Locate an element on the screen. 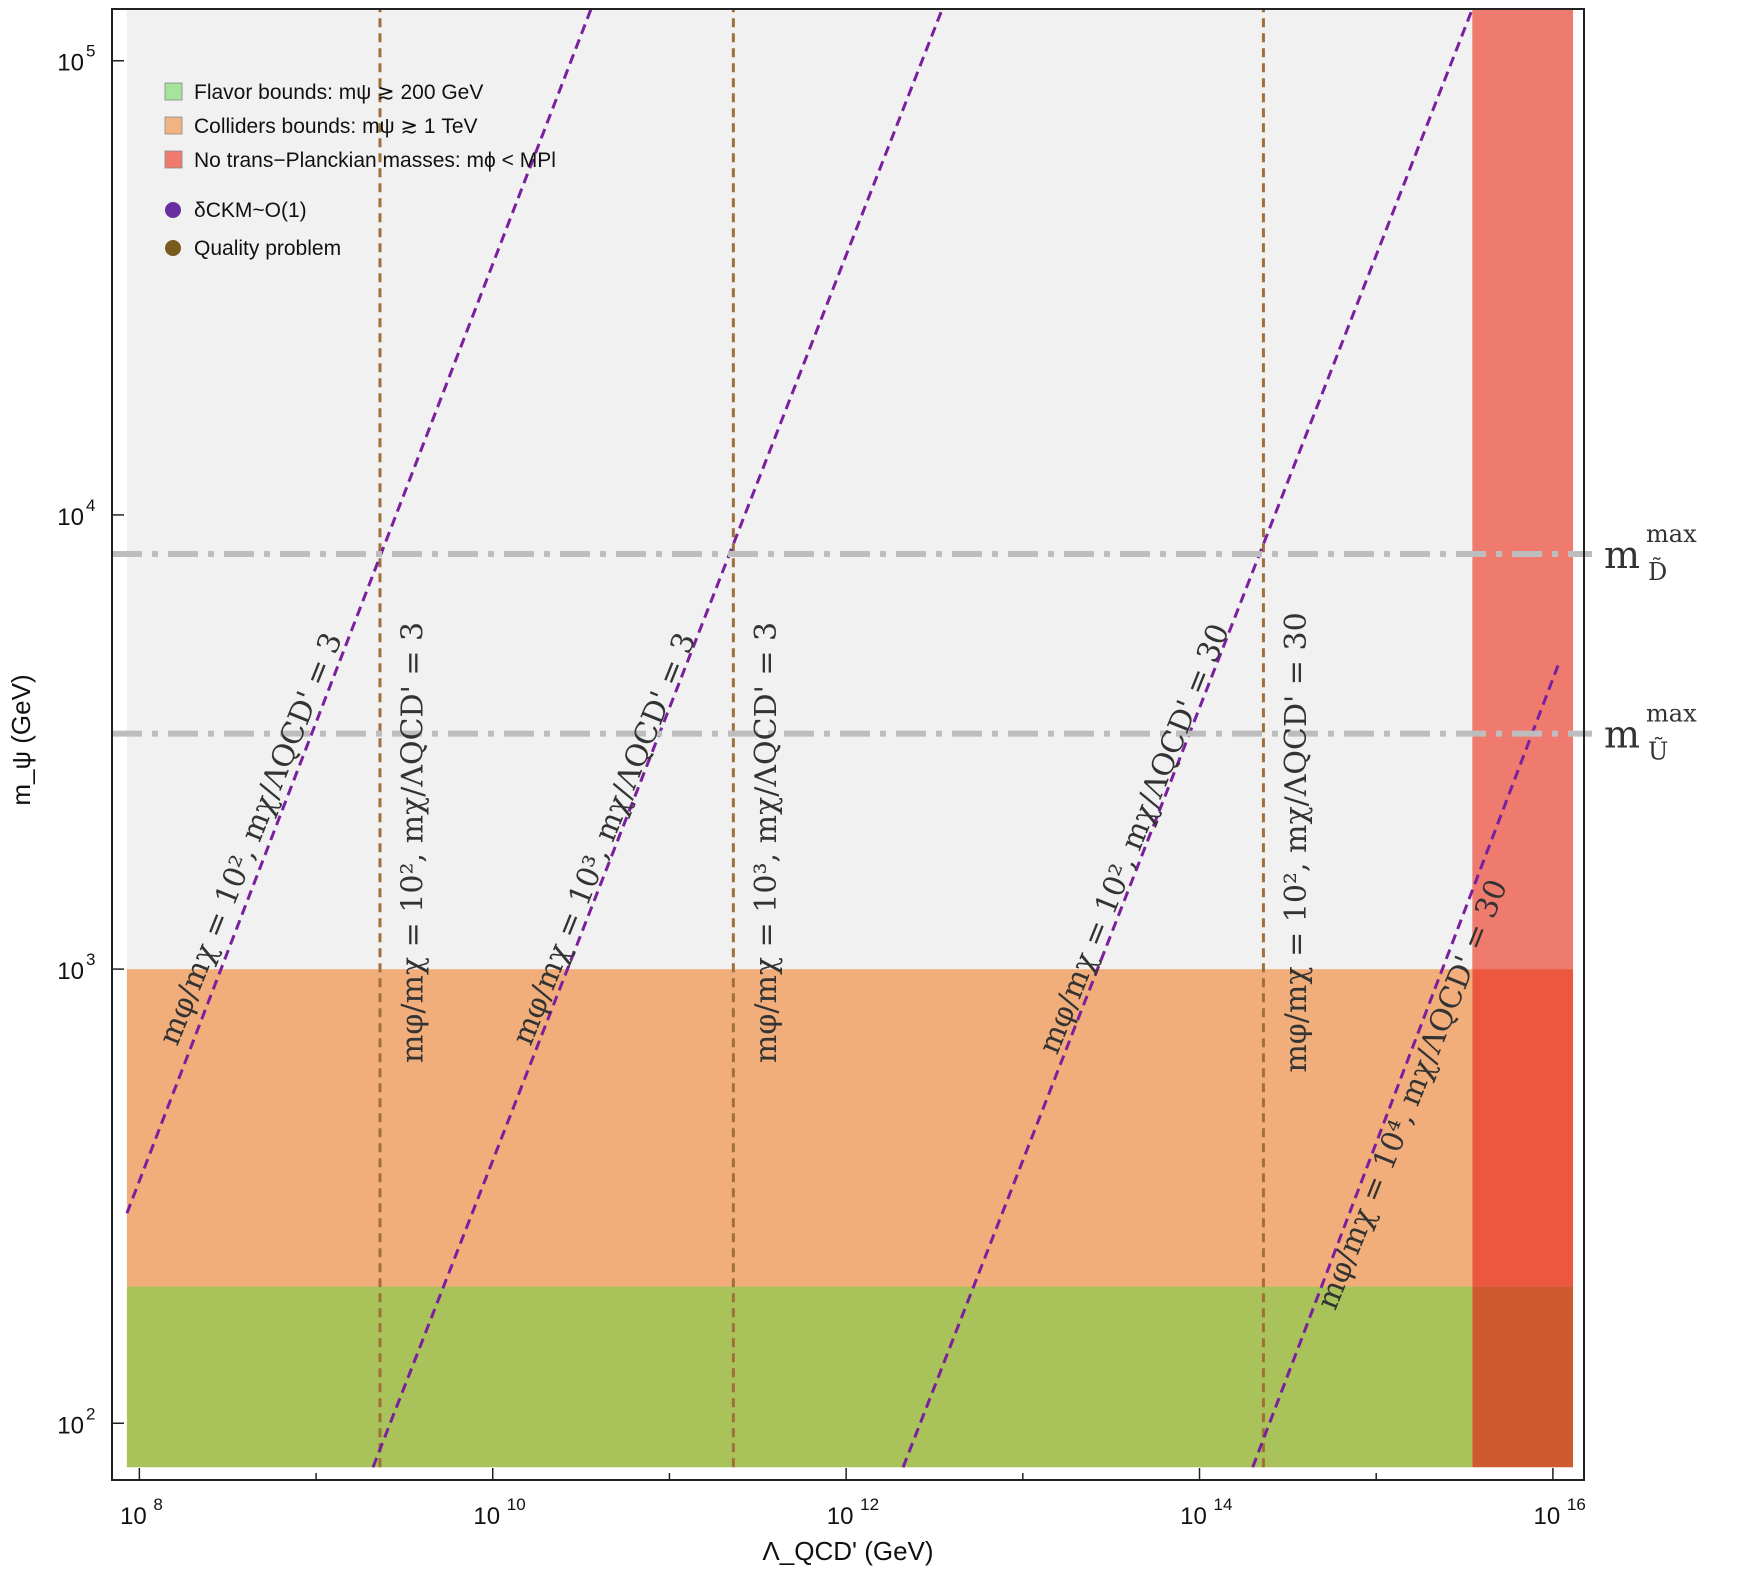 This screenshot has height=1582, width=1752. hline-label-sup-1: max is located at coordinates (1671, 714).